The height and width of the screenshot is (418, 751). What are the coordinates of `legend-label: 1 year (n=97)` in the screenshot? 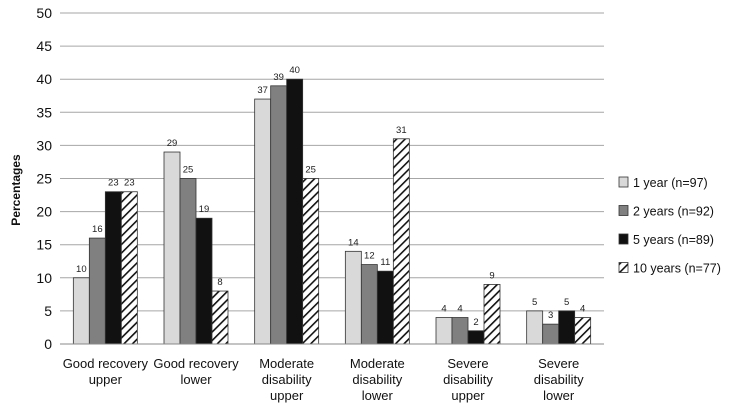 It's located at (670, 183).